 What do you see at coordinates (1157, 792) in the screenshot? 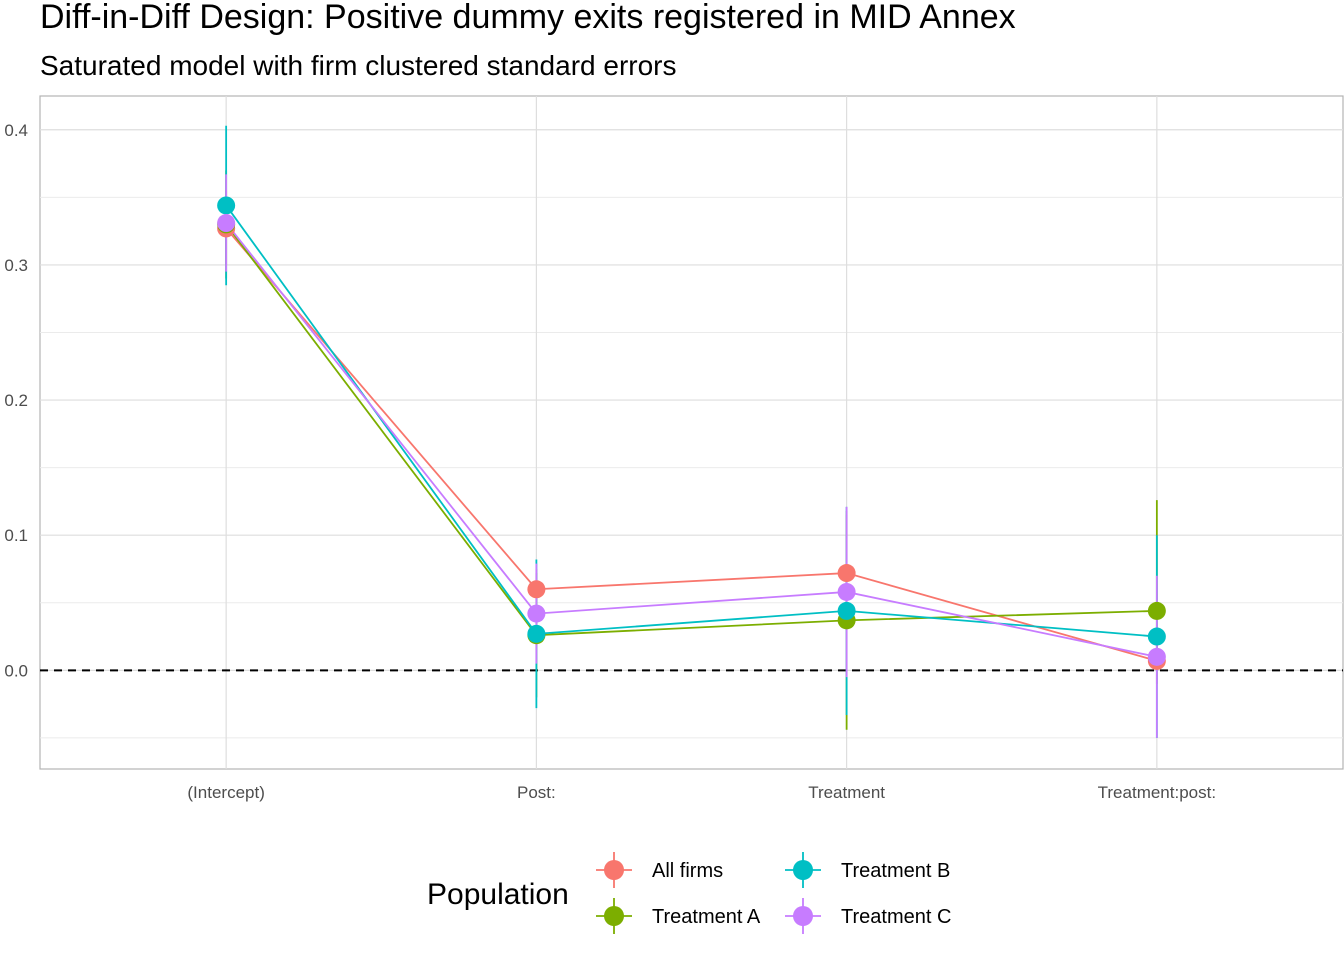
I see `x-tick-label: Treatment:post:` at bounding box center [1157, 792].